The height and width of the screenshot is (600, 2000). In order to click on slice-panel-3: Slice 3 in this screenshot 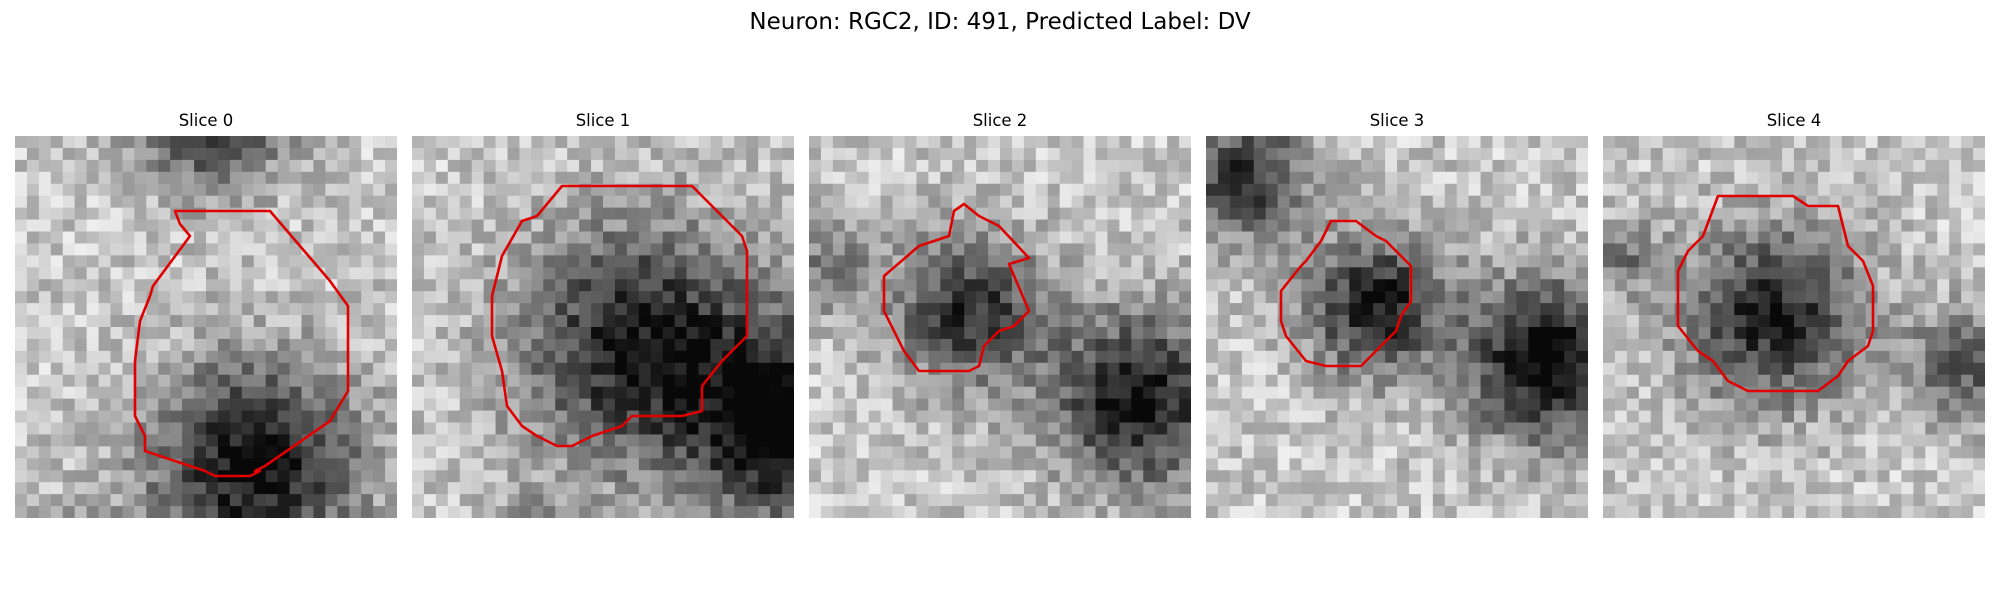, I will do `click(1397, 314)`.